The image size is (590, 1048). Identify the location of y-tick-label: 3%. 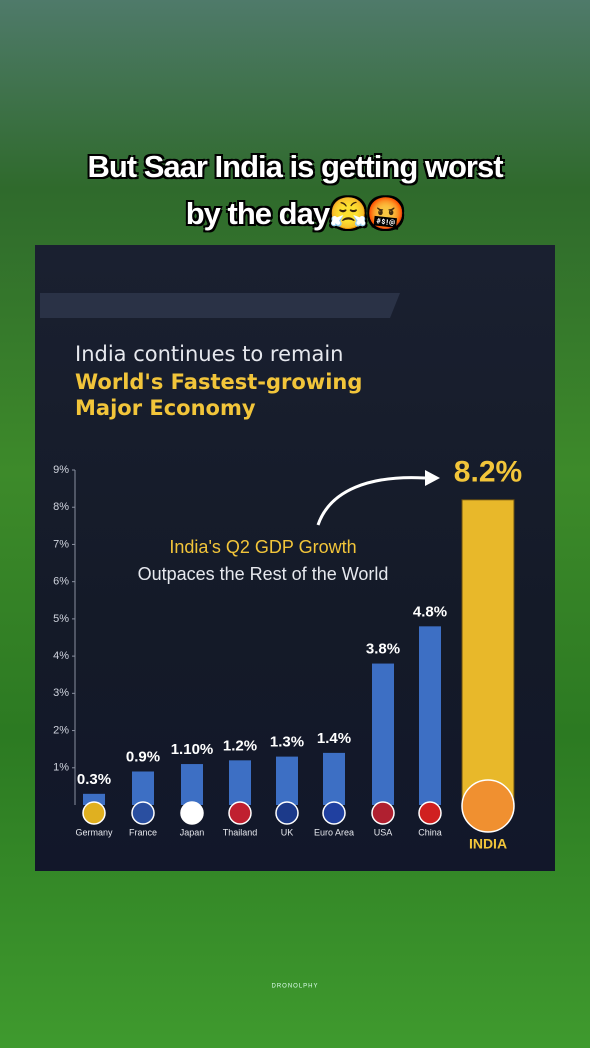
(61, 693).